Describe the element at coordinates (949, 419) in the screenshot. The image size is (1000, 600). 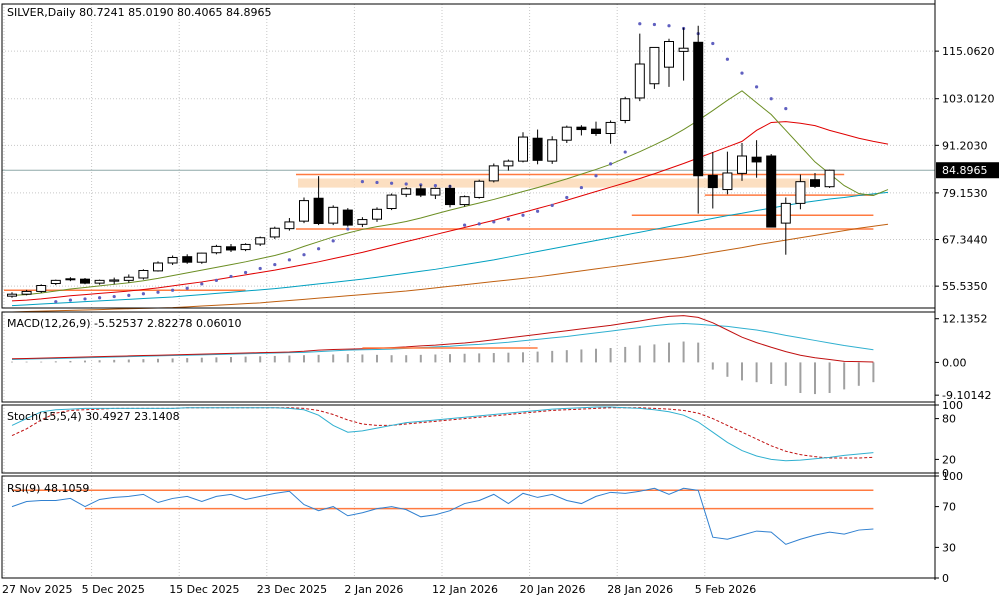
I see `y-tick-label: 80` at that location.